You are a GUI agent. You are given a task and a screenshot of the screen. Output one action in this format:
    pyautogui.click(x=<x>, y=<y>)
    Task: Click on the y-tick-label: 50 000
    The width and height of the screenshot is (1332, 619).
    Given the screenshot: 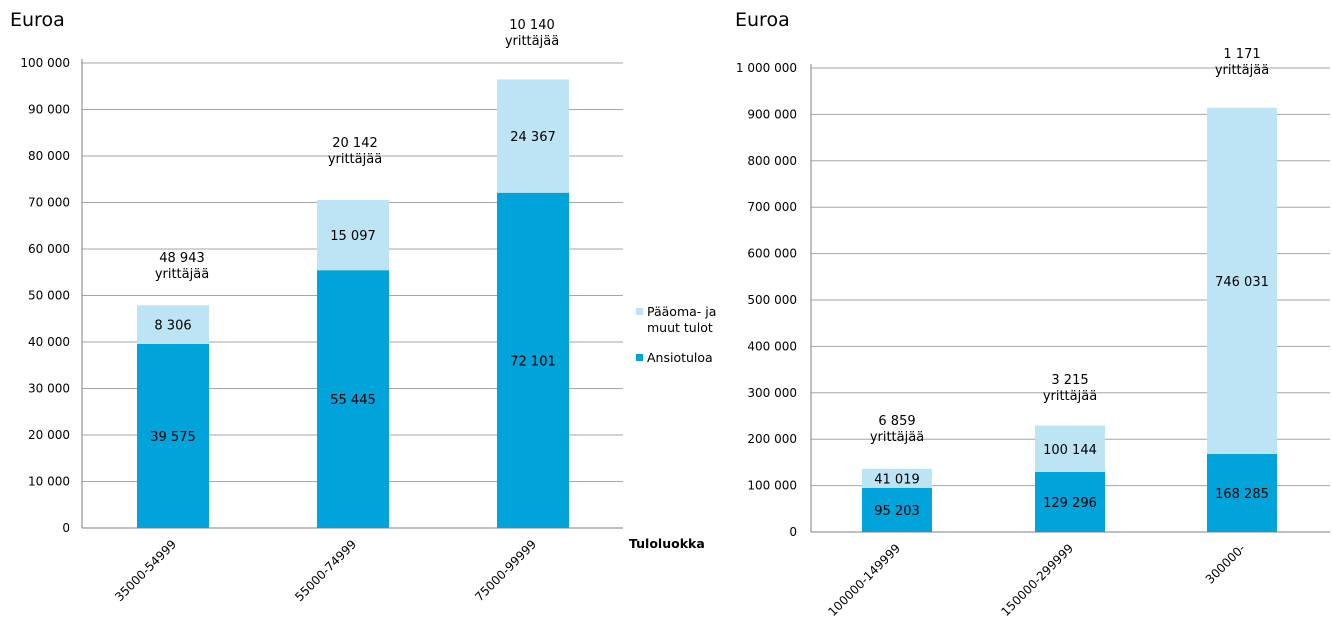 What is the action you would take?
    pyautogui.click(x=49, y=296)
    